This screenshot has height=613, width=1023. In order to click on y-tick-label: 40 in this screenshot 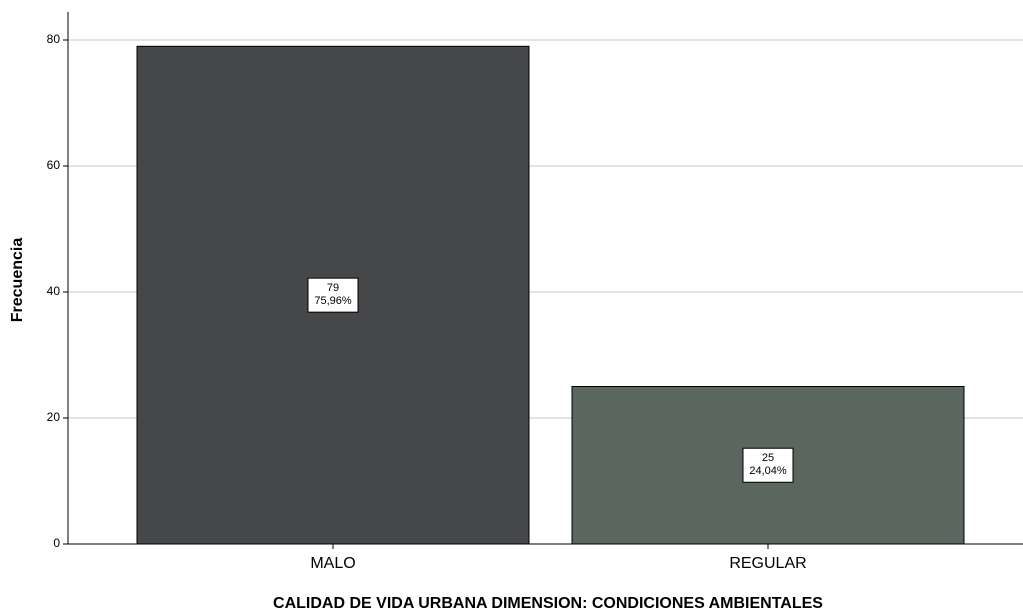, I will do `click(54, 291)`.